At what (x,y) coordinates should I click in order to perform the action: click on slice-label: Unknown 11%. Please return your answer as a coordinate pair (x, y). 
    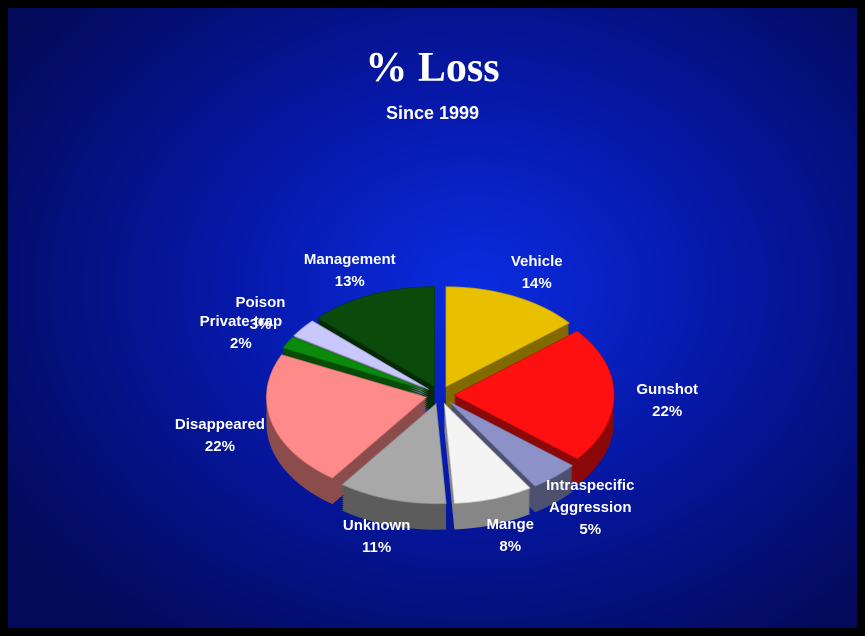
    Looking at the image, I should click on (377, 537).